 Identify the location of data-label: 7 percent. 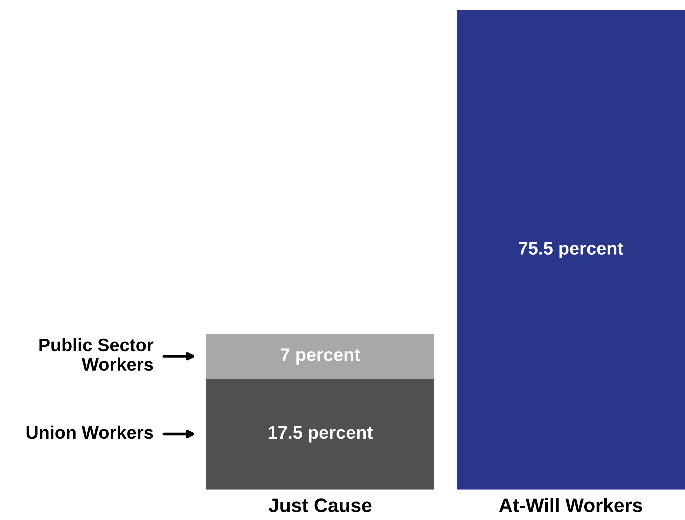
(320, 356).